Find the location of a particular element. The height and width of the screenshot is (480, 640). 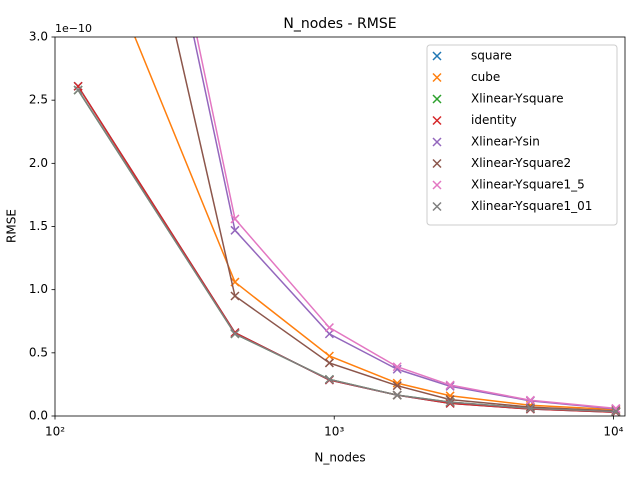

y-tick-label: 3.0 is located at coordinates (38, 37).